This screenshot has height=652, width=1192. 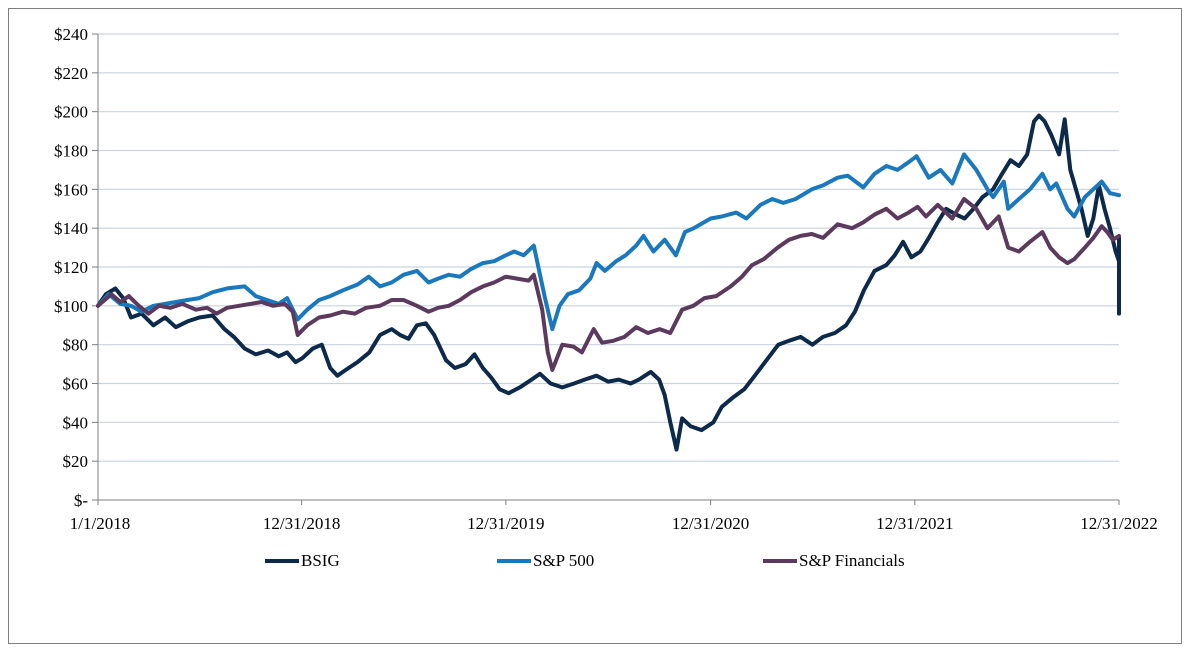 What do you see at coordinates (76, 384) in the screenshot?
I see `y-tick-label: $60` at bounding box center [76, 384].